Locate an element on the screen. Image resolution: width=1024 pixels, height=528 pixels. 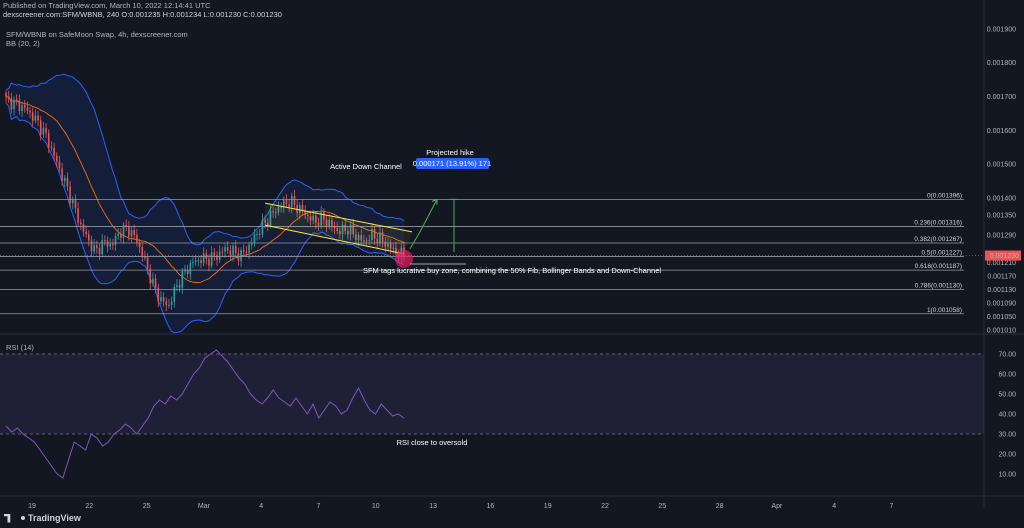
price-tick-label: 0.001050 is located at coordinates (1001, 317).